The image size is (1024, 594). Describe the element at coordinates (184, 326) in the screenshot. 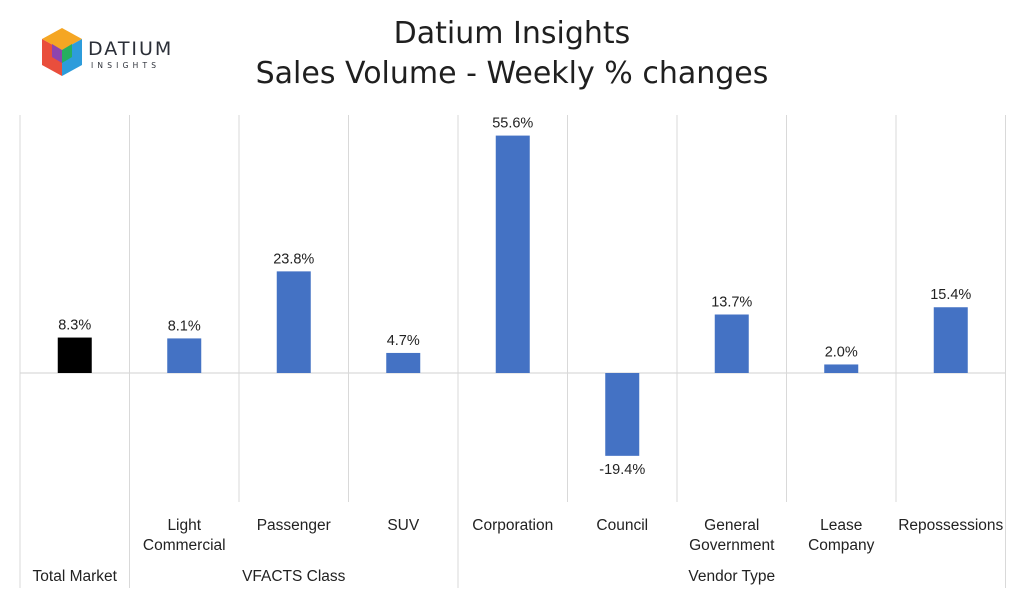

I see `data-label: 8.1%` at that location.